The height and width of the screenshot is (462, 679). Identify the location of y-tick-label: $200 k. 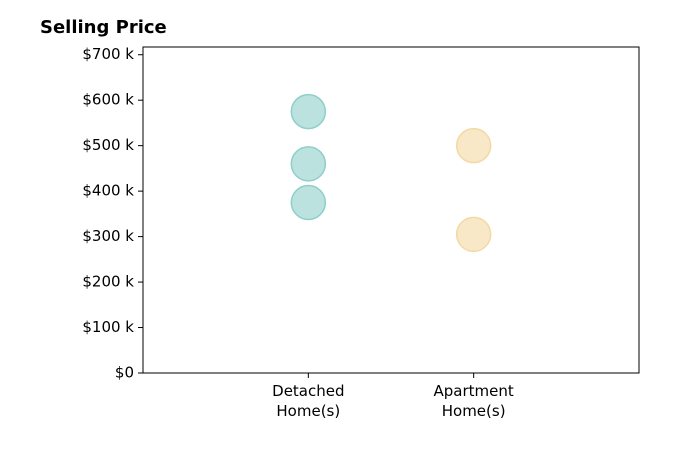
(108, 282).